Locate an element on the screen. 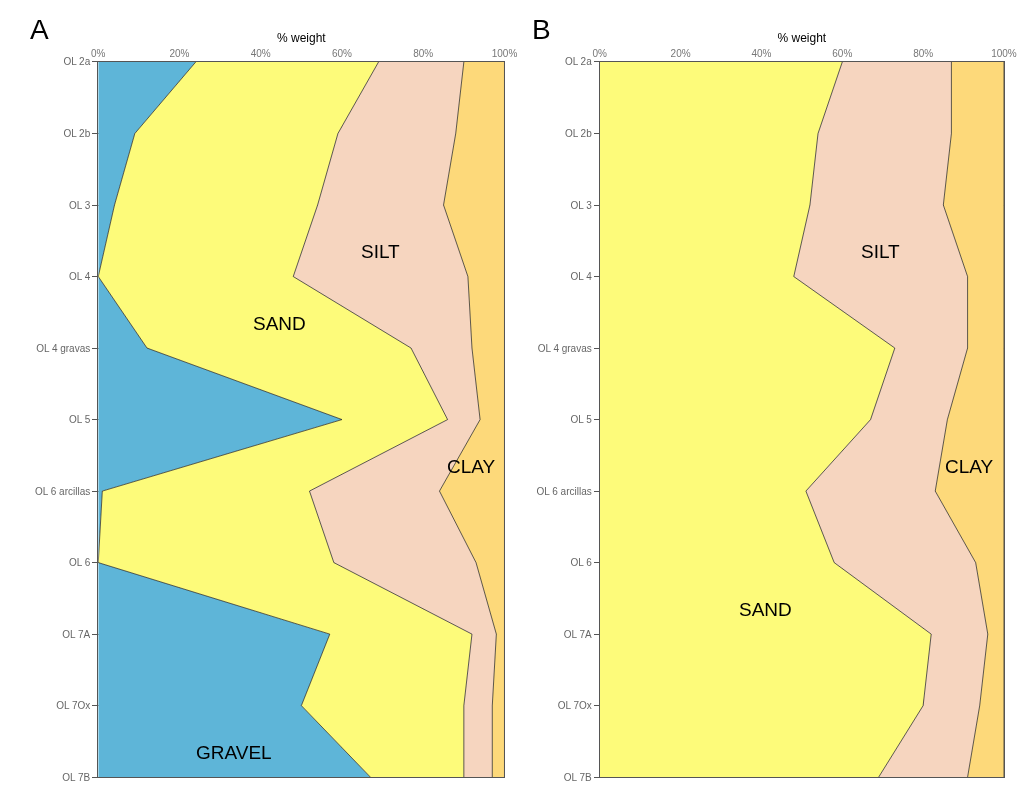  chart-title: B is located at coordinates (541, 29).